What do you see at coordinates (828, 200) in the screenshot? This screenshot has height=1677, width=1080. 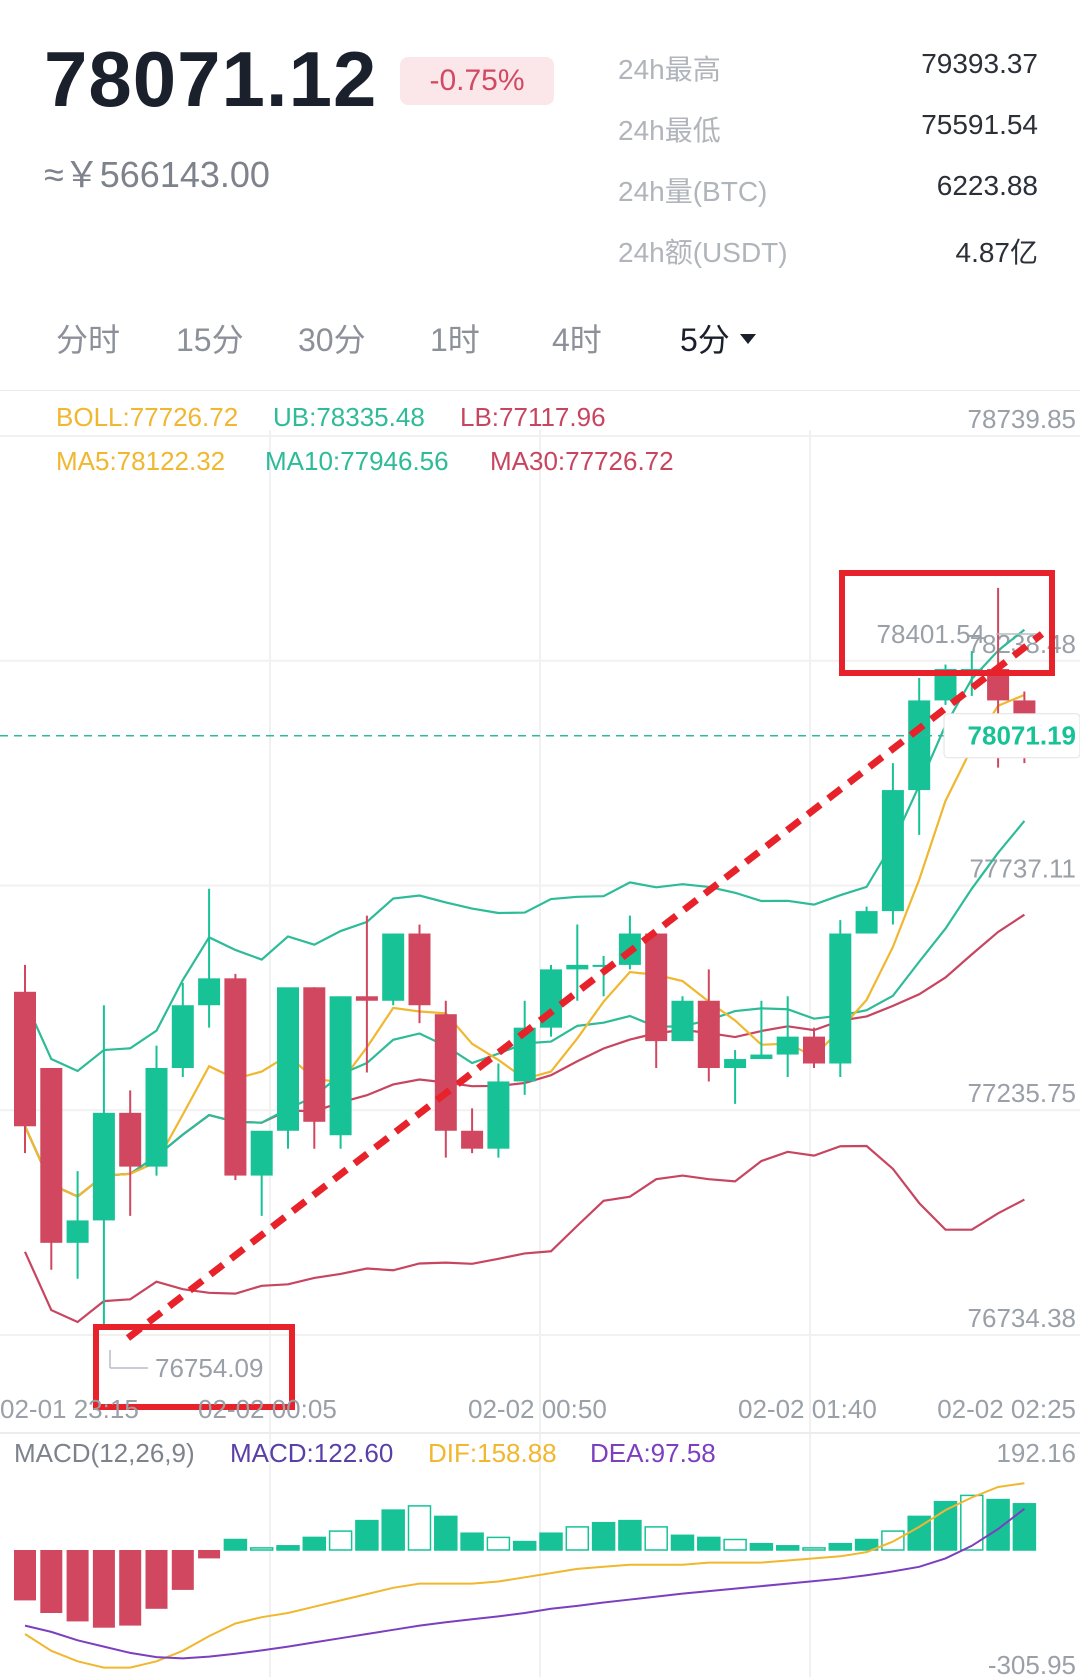 I see `stat-row-volume: 24h量(BTC) 6223.88` at bounding box center [828, 200].